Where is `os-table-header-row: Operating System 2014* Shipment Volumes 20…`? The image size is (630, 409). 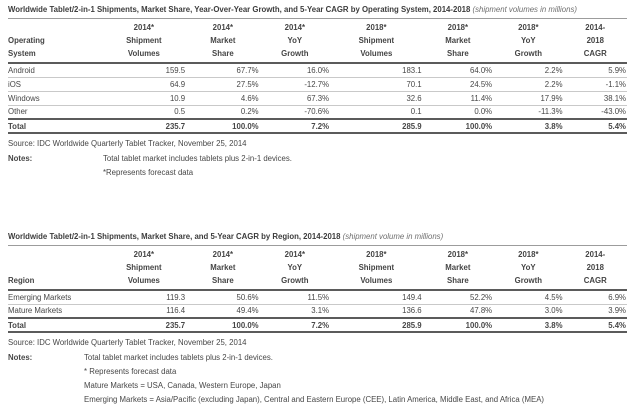
os-table-header-row: Operating System 2014* Shipment Volumes 20… is located at coordinates (317, 41).